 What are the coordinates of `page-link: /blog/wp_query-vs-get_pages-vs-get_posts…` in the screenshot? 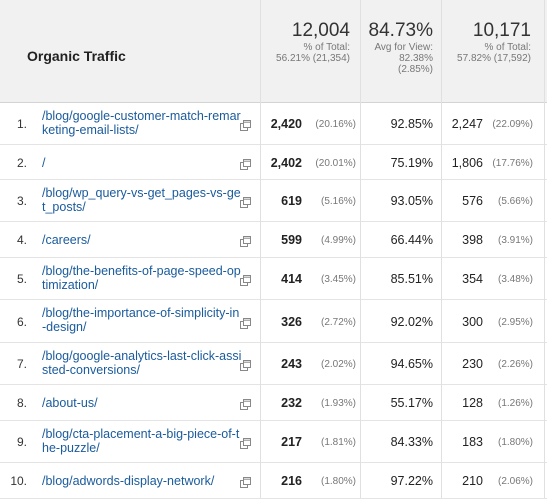 It's located at (141, 200).